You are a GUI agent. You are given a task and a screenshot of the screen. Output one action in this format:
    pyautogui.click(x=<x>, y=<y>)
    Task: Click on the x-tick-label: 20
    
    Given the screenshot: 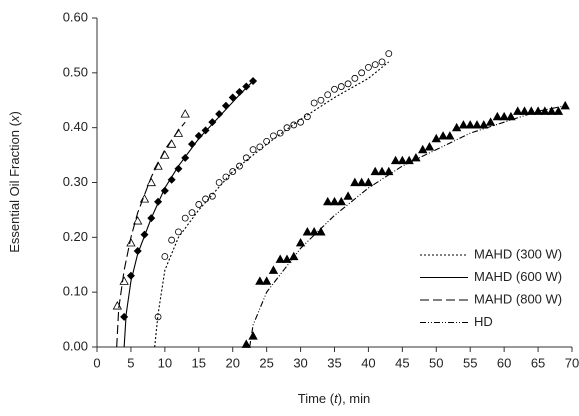 What is the action you would take?
    pyautogui.click(x=232, y=362)
    